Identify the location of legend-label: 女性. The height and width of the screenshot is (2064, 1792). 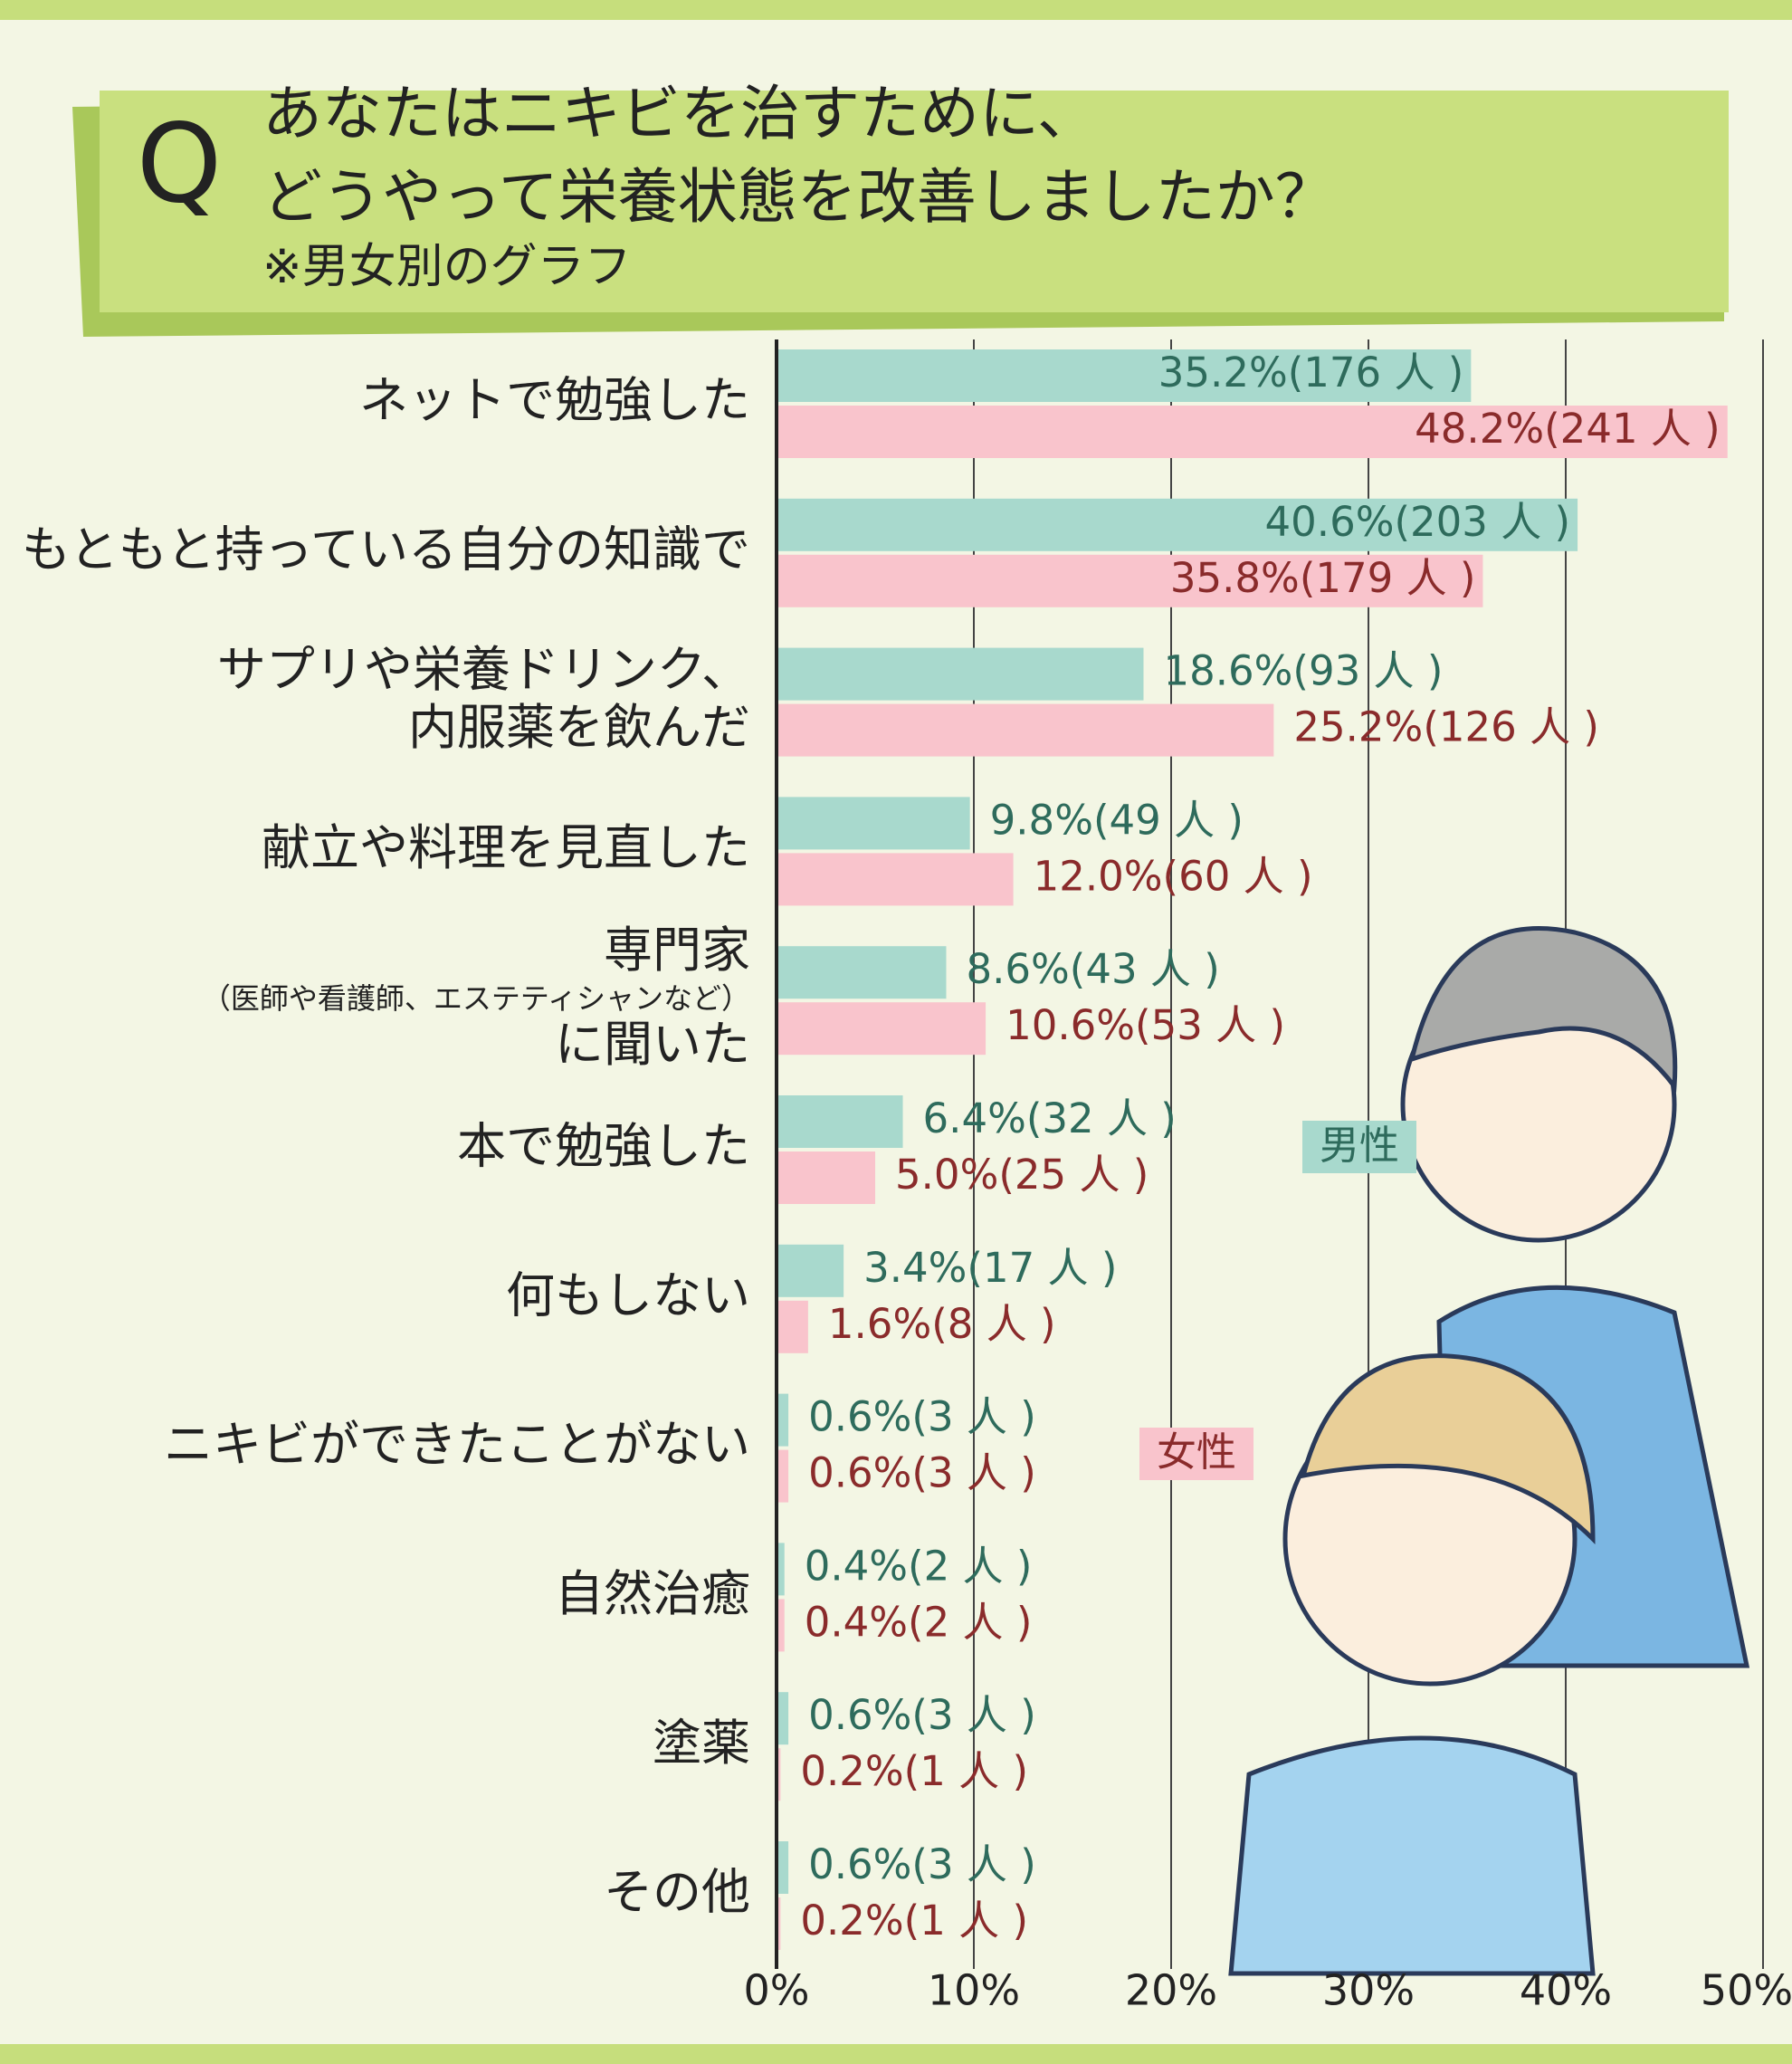
(1196, 1452).